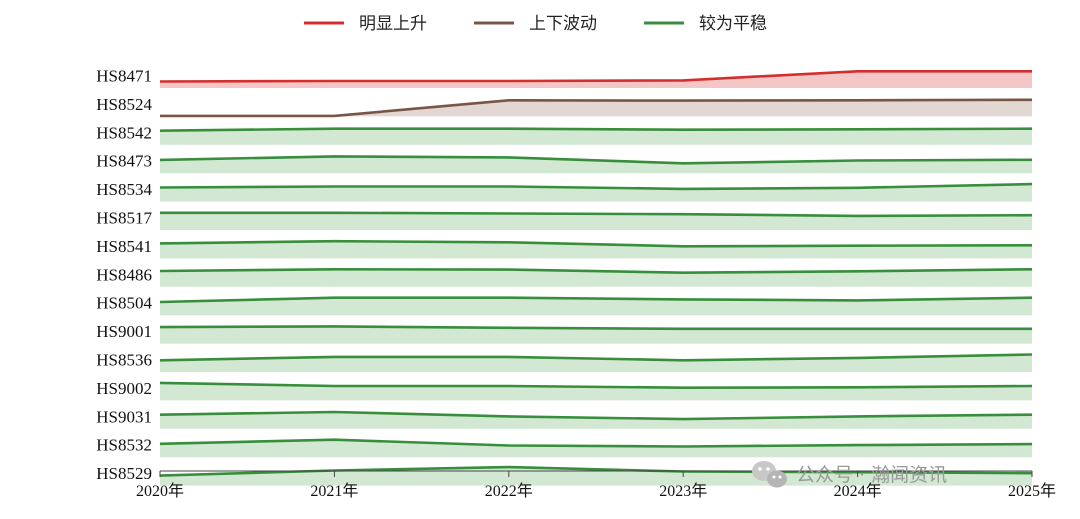 The height and width of the screenshot is (519, 1080). What do you see at coordinates (596, 335) in the screenshot?
I see `area-hs9001` at bounding box center [596, 335].